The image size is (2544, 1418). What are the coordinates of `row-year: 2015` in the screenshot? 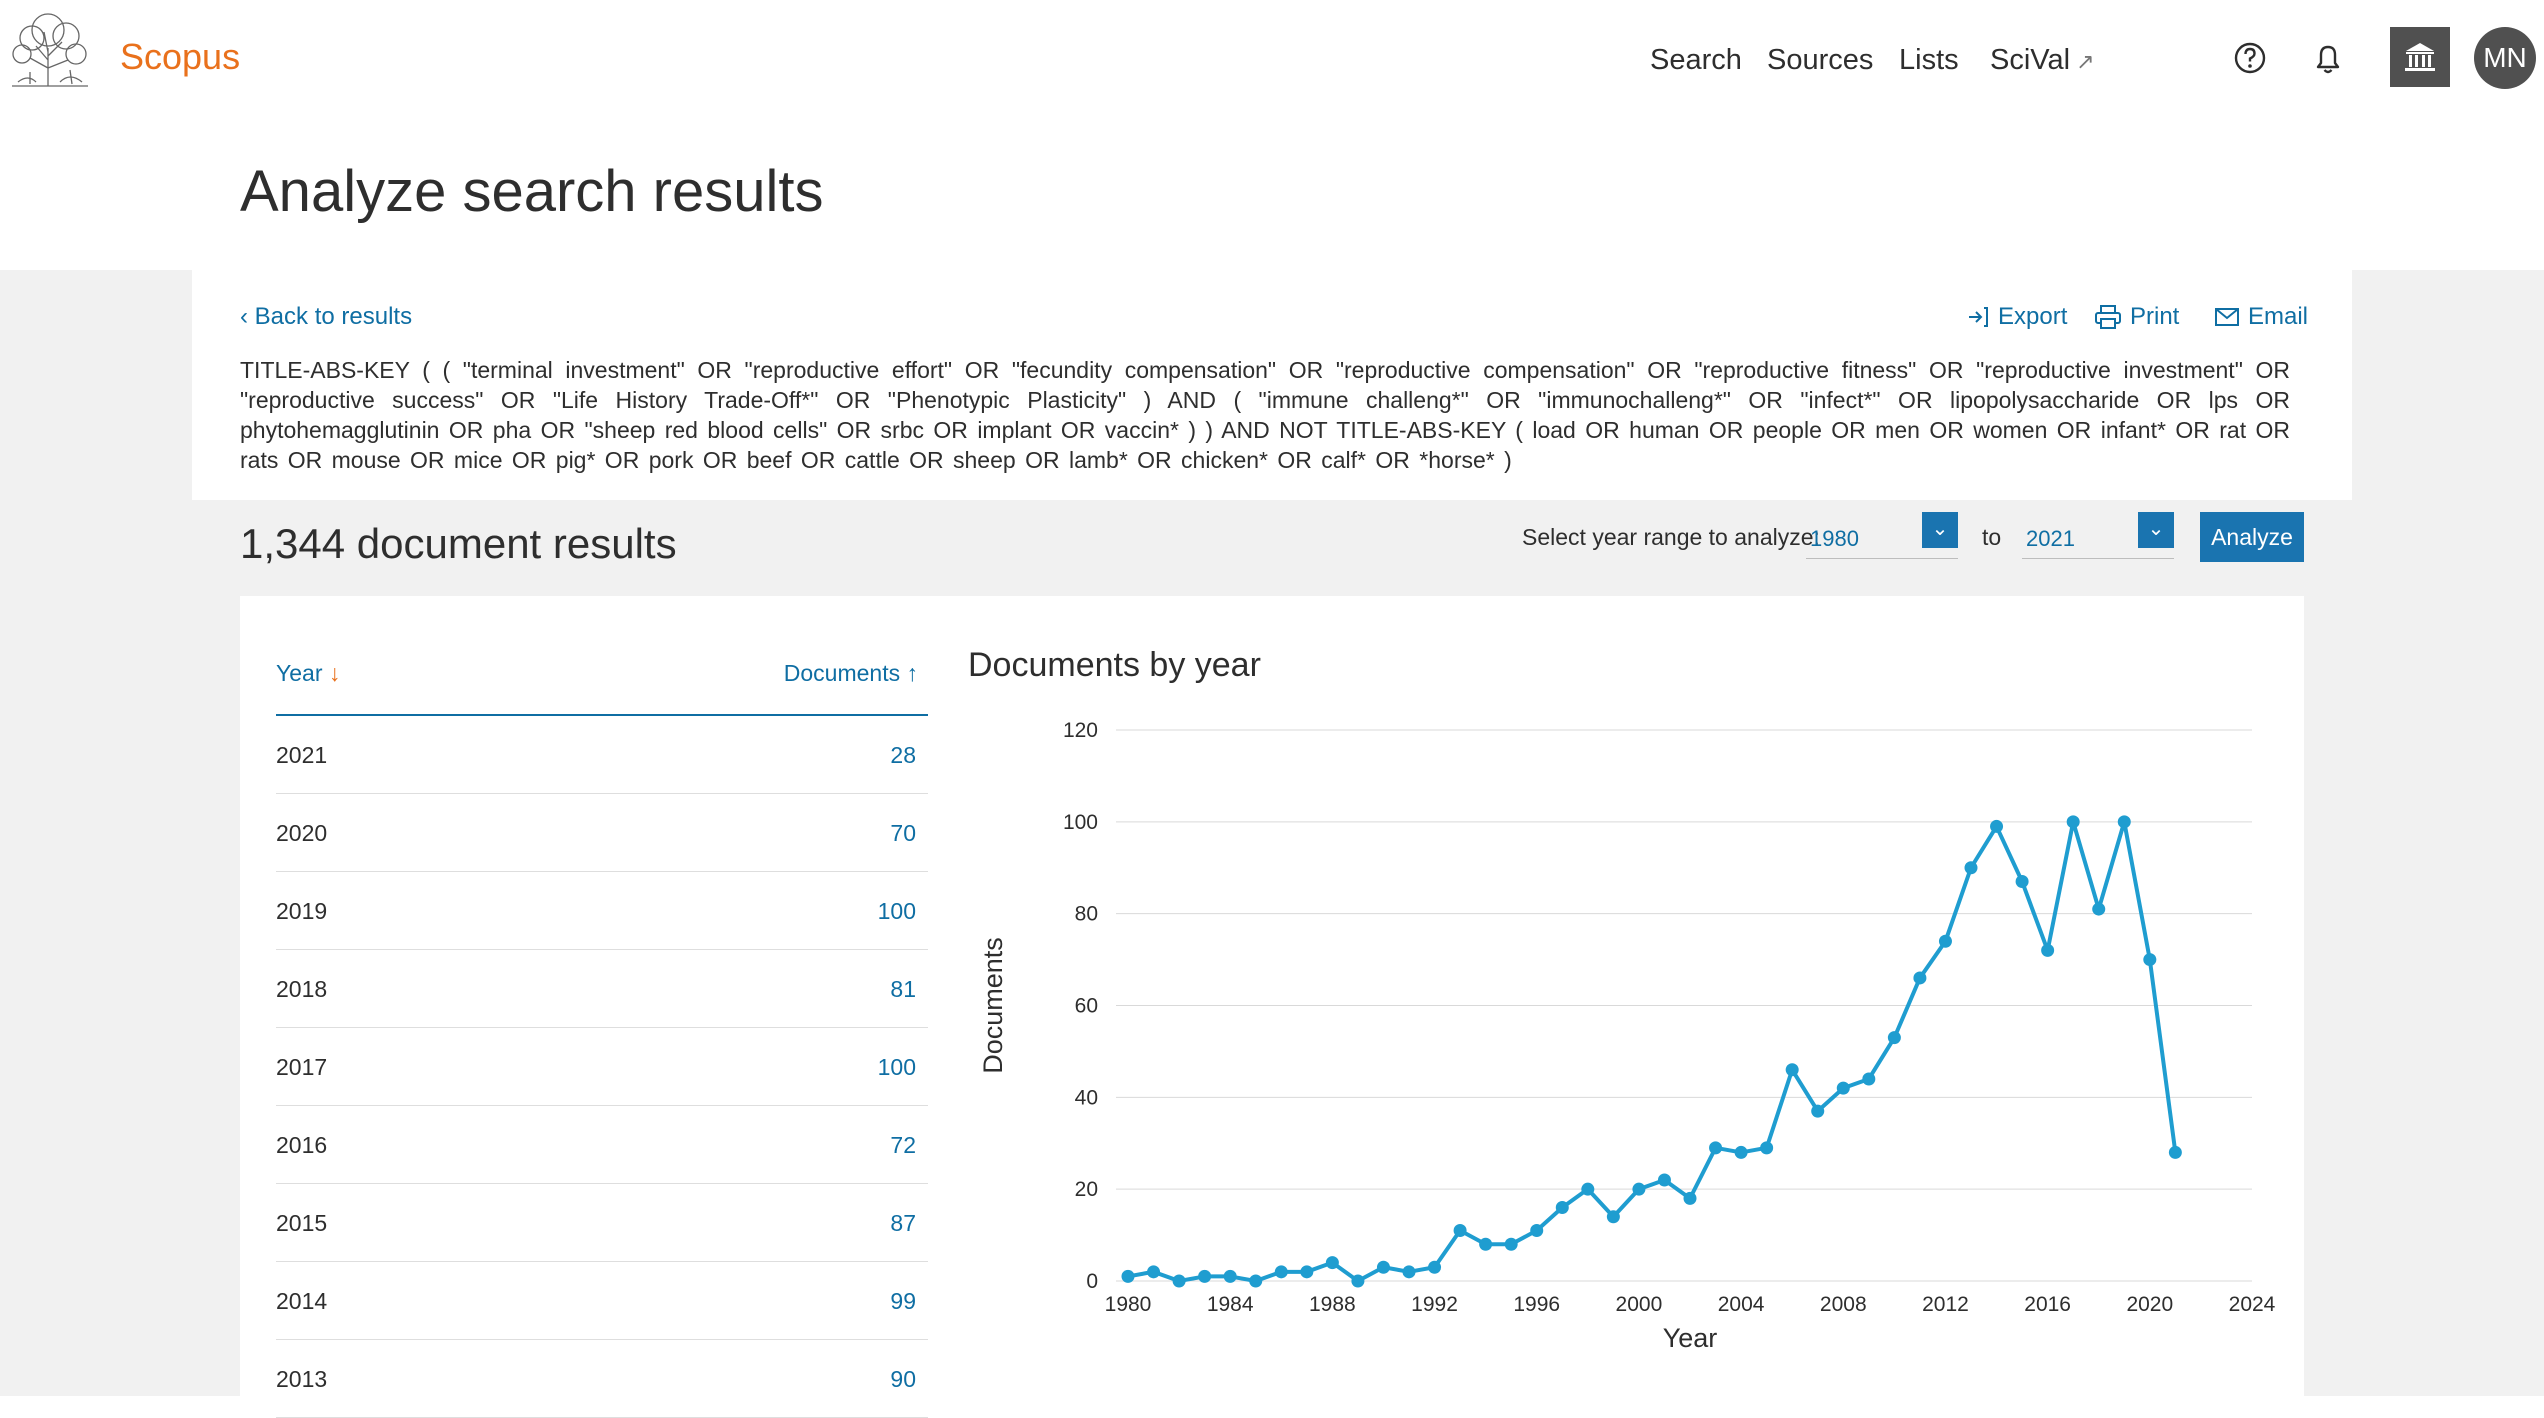 It's located at (302, 1223).